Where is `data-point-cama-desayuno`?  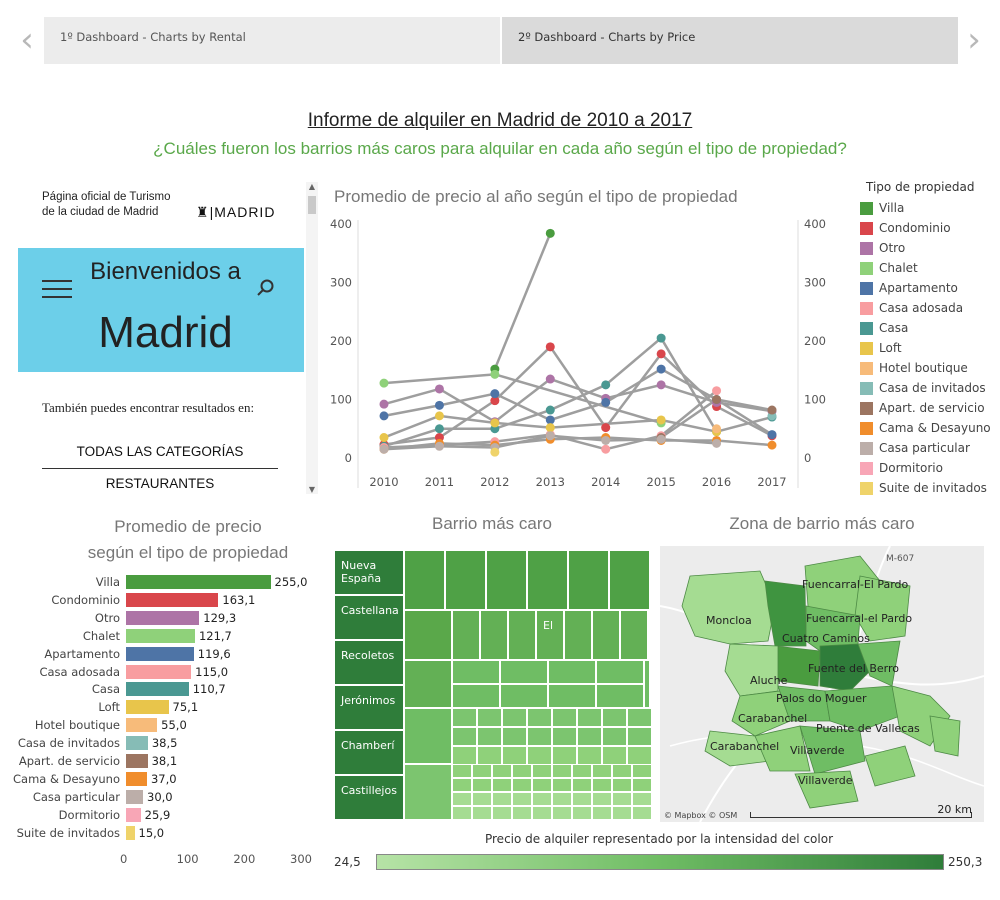
data-point-cama-desayuno is located at coordinates (772, 445).